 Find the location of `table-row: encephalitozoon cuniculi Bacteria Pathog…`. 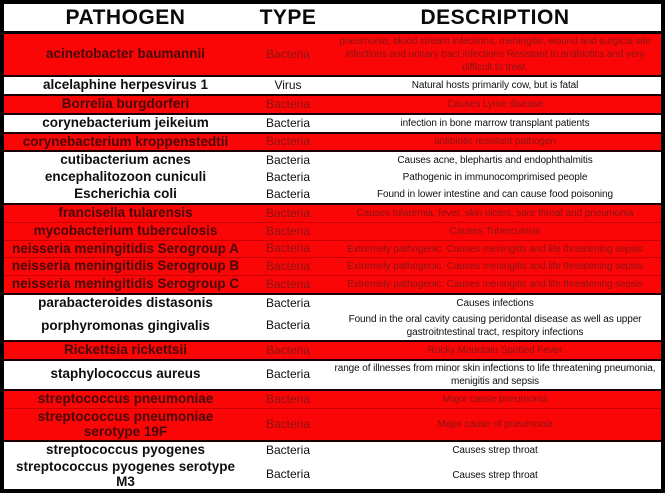

table-row: encephalitozoon cuniculi Bacteria Pathog… is located at coordinates (332, 178).